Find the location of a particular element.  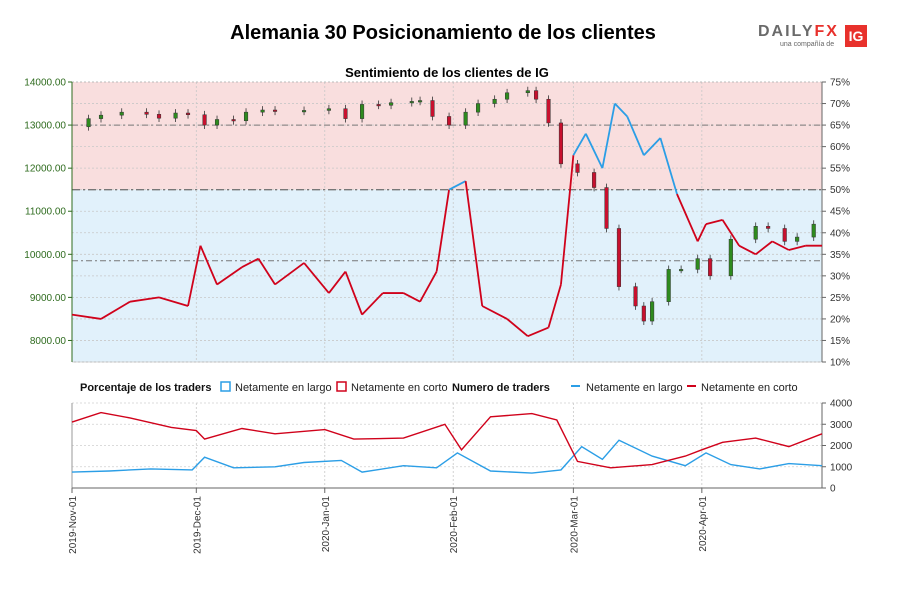

right-axis-tick-label: 10% is located at coordinates (840, 363).